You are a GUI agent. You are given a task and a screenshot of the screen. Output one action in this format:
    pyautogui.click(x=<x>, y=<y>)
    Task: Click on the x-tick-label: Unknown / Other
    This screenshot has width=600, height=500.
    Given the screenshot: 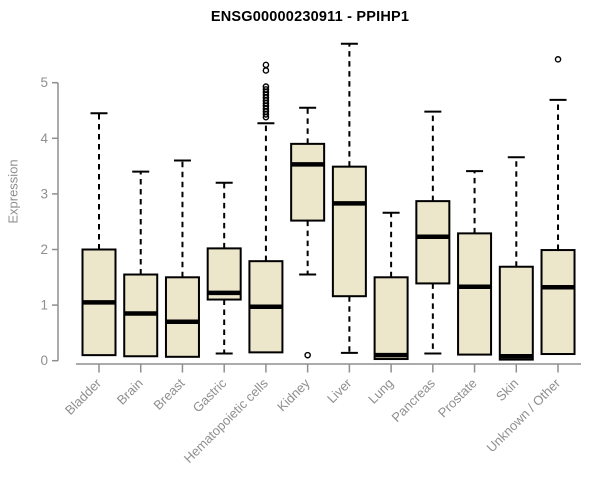 What is the action you would take?
    pyautogui.click(x=524, y=415)
    